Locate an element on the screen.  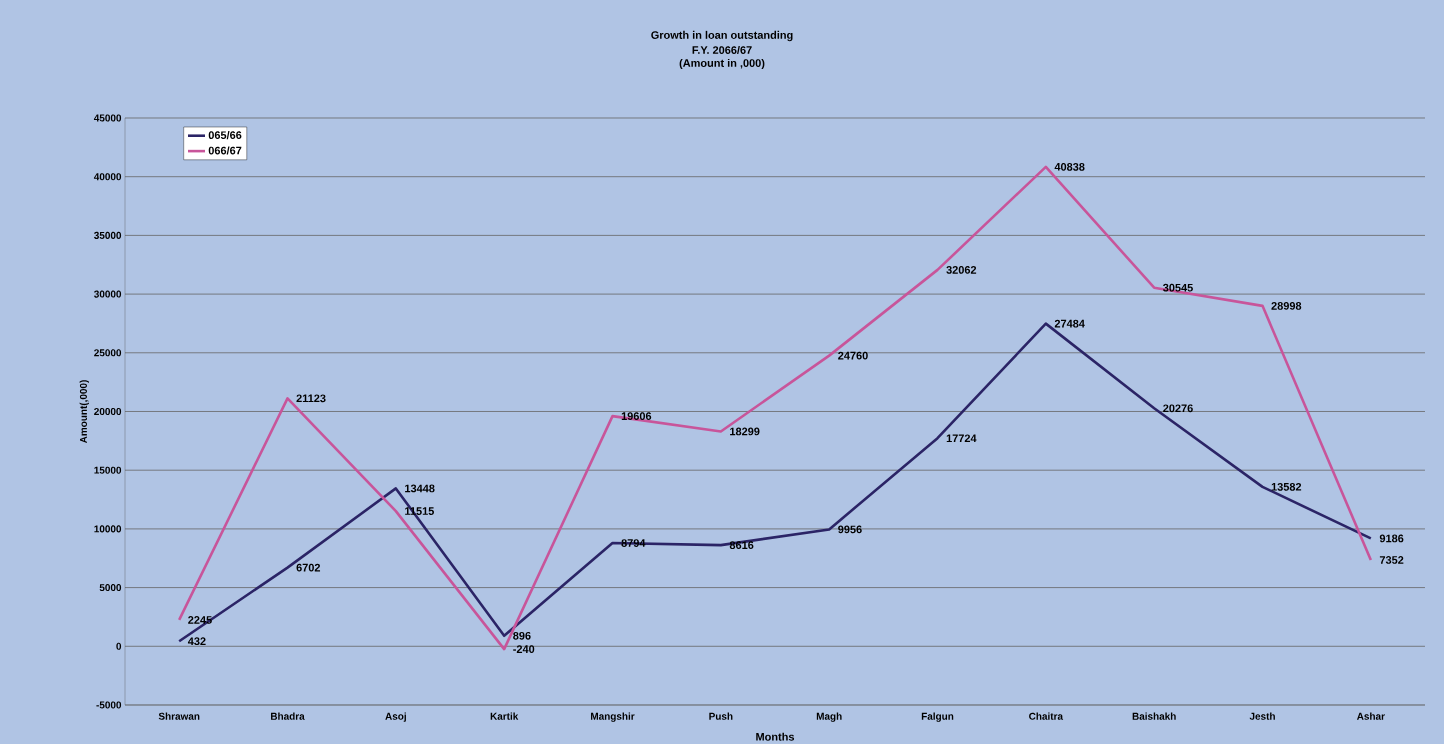
data-label: 24760 is located at coordinates (853, 355).